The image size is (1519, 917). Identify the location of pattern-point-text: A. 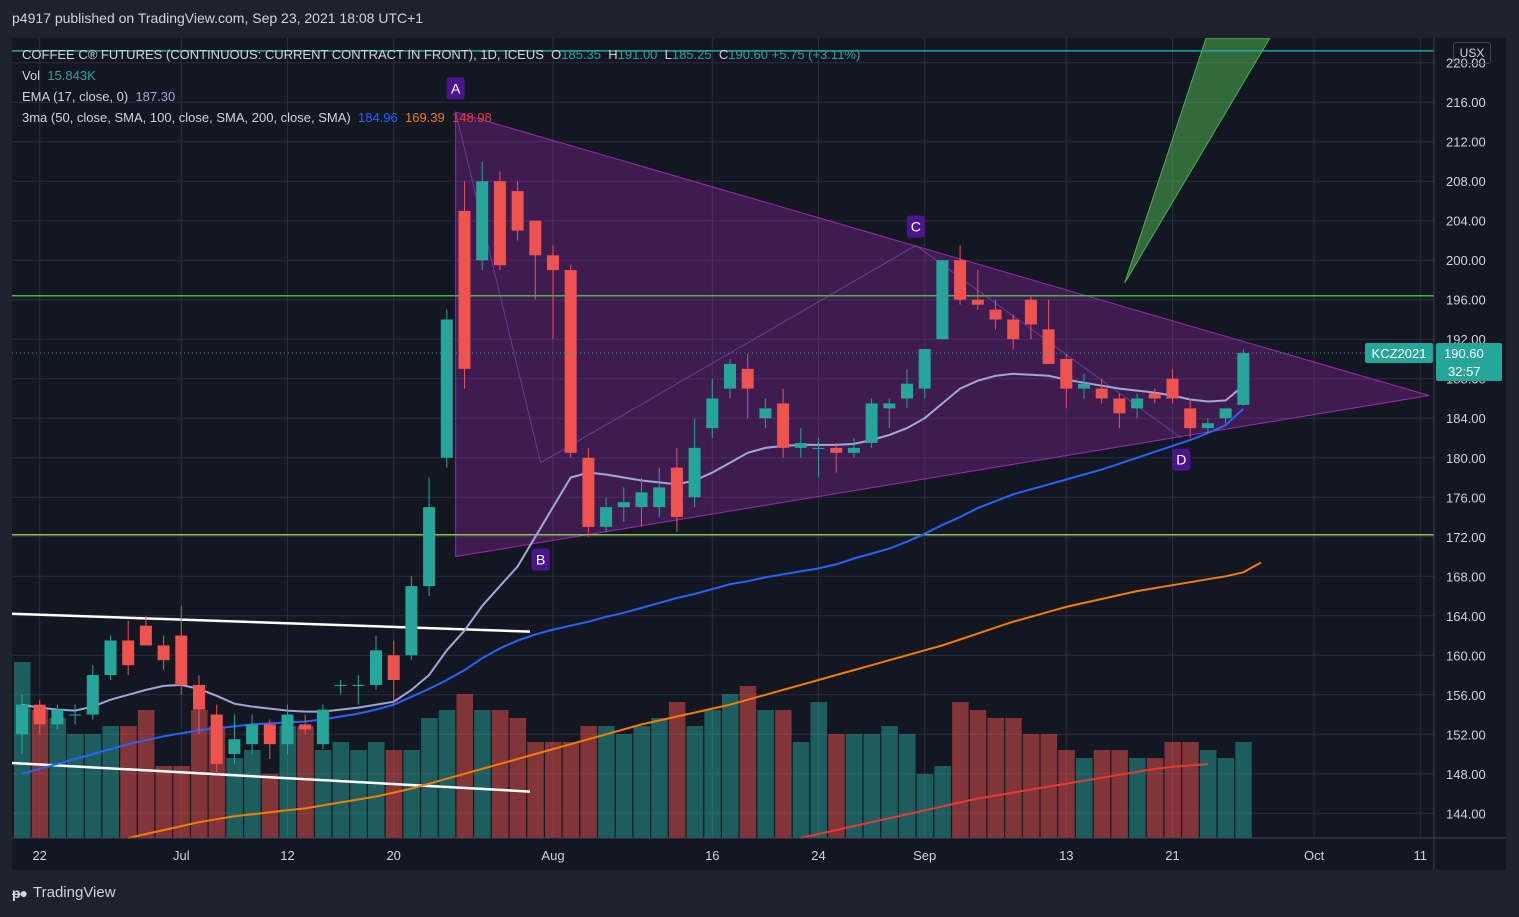
(456, 88).